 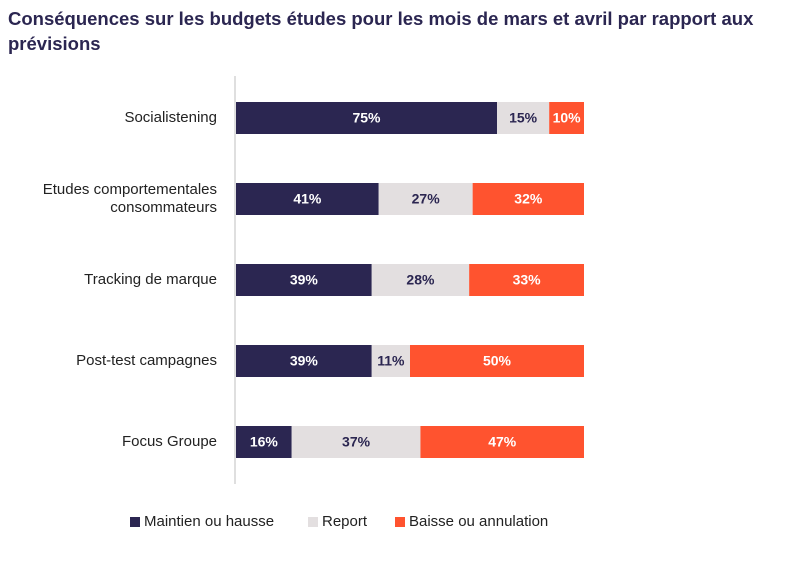 I want to click on category-label: consommateurs, so click(x=163, y=207).